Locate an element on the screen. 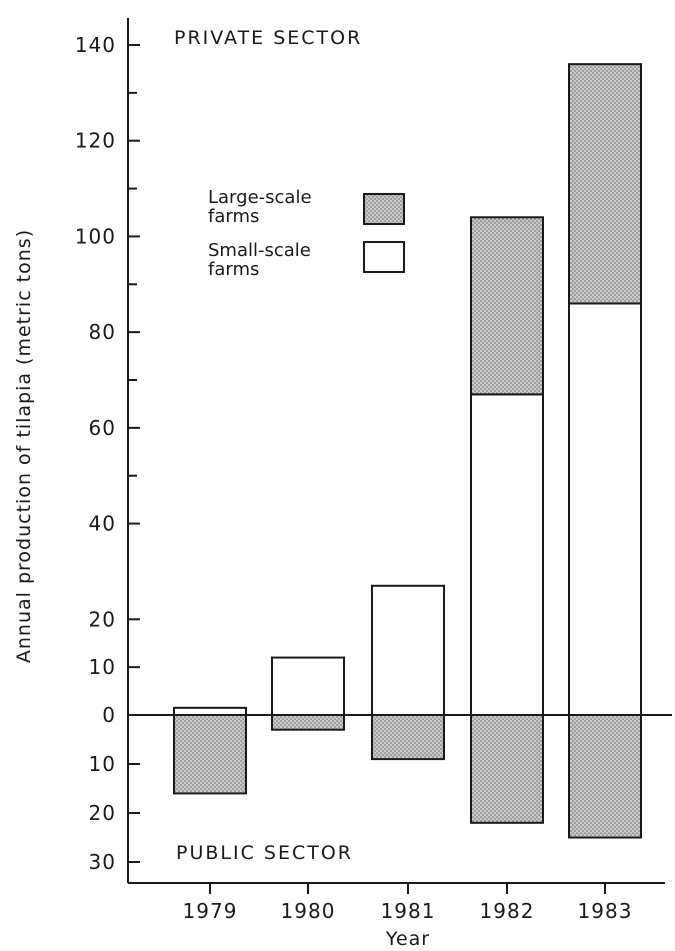  y-tick-label-140: 140 is located at coordinates (95, 45).